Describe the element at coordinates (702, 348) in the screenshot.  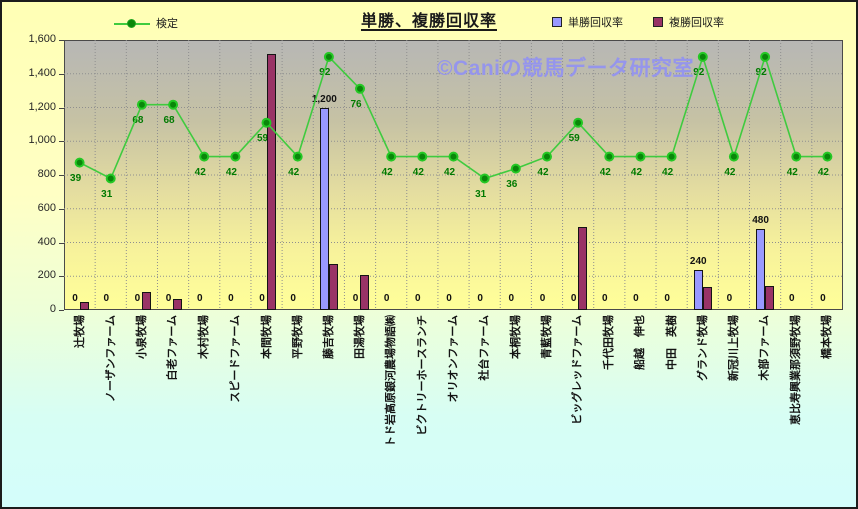
I see `x-axis-label: グランド牧場` at that location.